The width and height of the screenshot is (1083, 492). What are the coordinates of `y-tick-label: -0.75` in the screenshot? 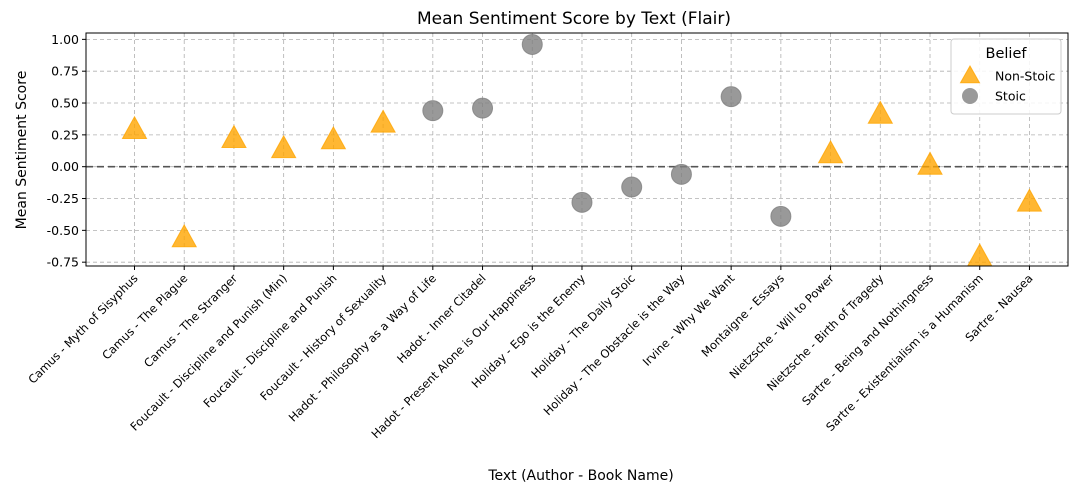 It's located at (63, 262).